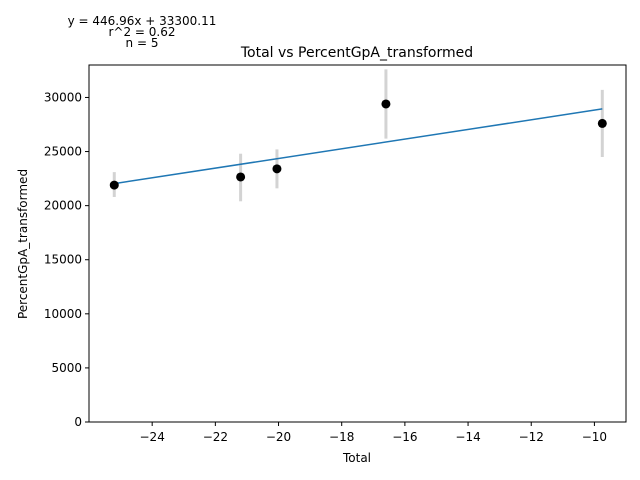 This screenshot has width=640, height=480. Describe the element at coordinates (341, 437) in the screenshot. I see `x-tick-label: −18` at that location.